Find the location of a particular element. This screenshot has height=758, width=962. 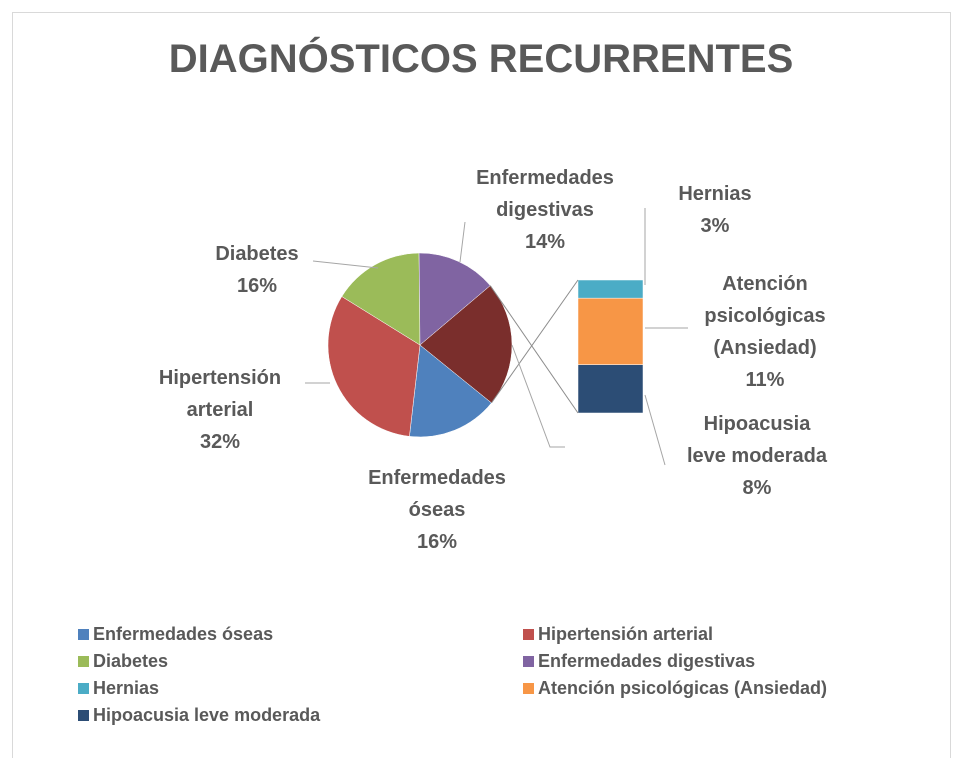

legend-item: Enfermedades digestivas is located at coordinates (639, 661).